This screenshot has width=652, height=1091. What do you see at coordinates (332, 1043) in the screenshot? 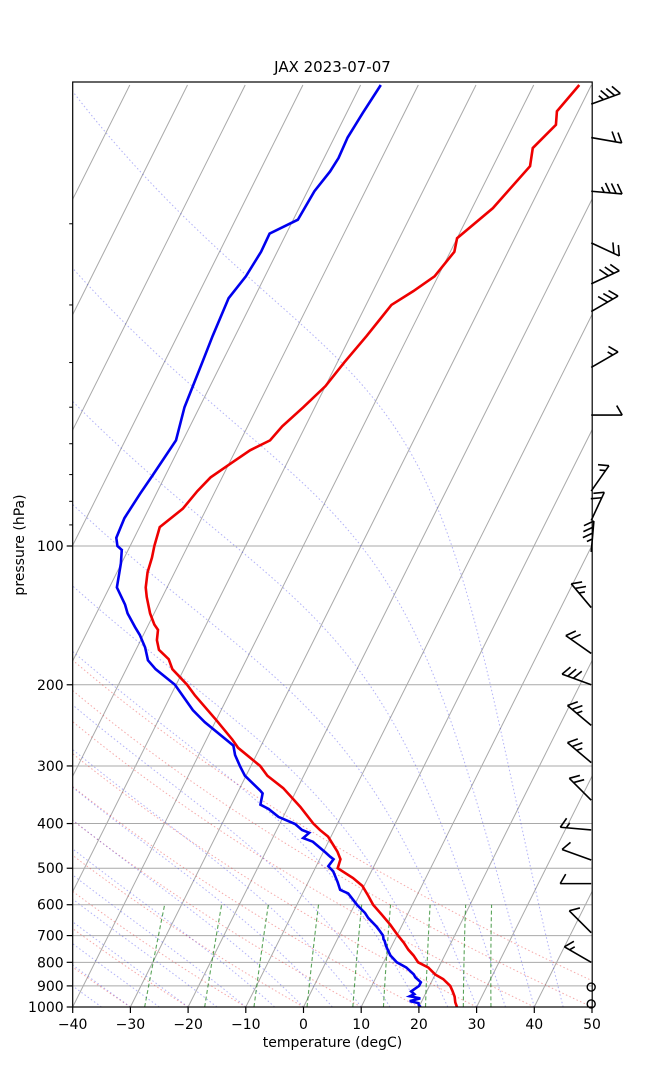
I see `x-axis-label: temperature (degC)` at bounding box center [332, 1043].